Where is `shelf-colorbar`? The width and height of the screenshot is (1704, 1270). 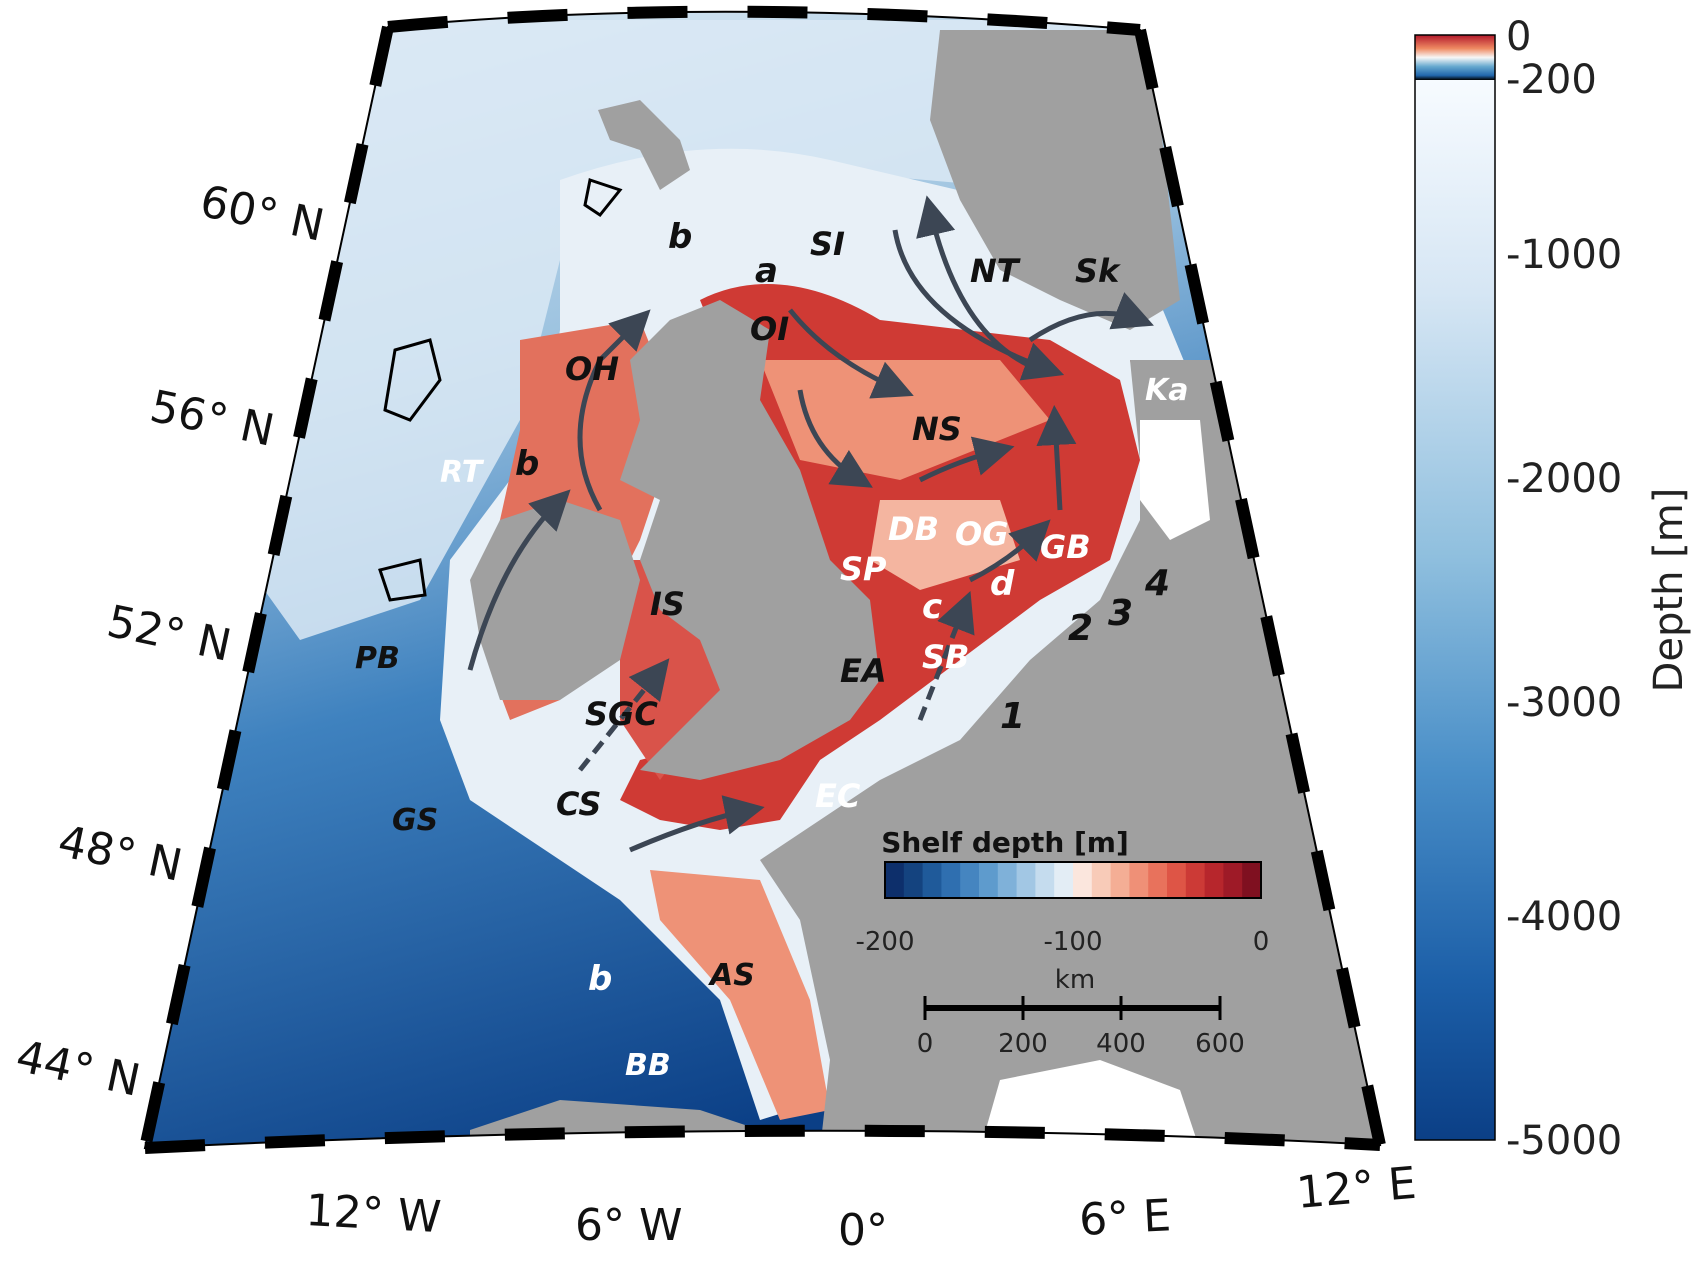 shelf-colorbar is located at coordinates (1073, 880).